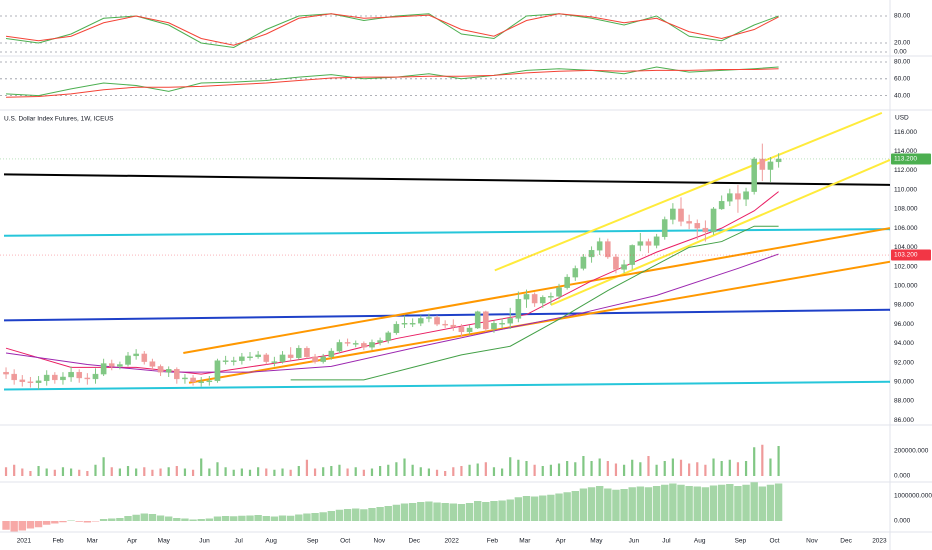 This screenshot has width=932, height=550. Describe the element at coordinates (904, 343) in the screenshot. I see `y-tick-label: 94.000` at that location.